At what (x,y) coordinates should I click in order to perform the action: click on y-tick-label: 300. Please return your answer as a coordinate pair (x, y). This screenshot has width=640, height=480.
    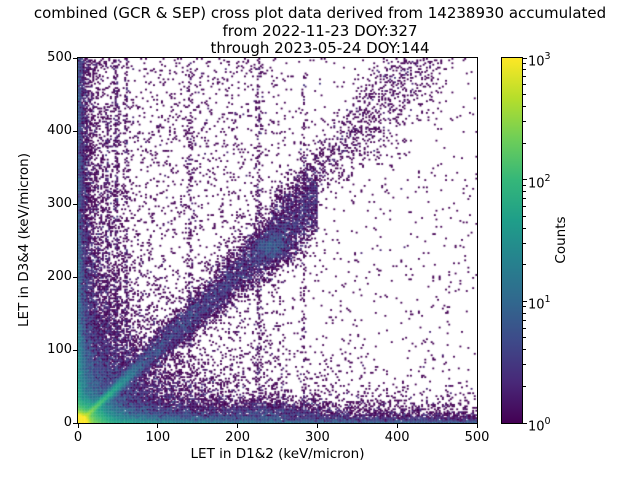
    Looking at the image, I should click on (59, 203).